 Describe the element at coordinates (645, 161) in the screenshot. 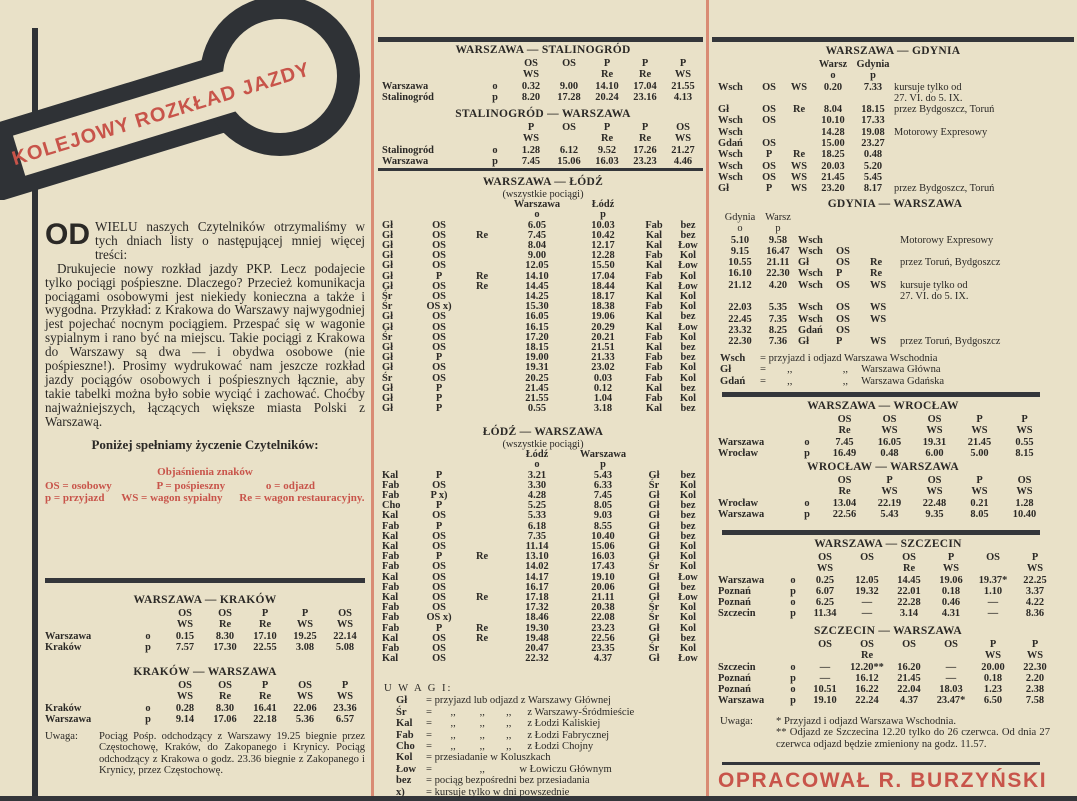

I see `timetable-cell: 23.23` at that location.